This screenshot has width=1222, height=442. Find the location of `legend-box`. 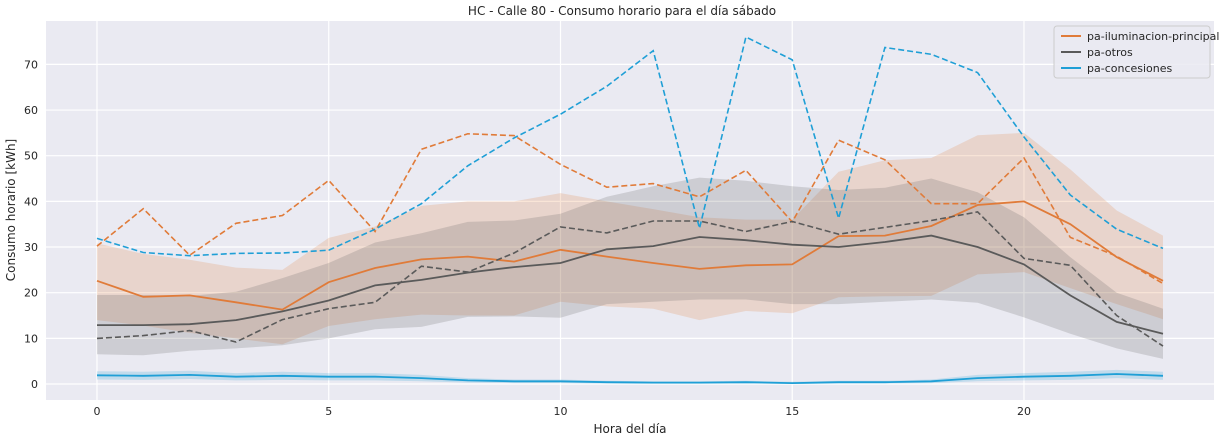

legend-box is located at coordinates (1132, 52).